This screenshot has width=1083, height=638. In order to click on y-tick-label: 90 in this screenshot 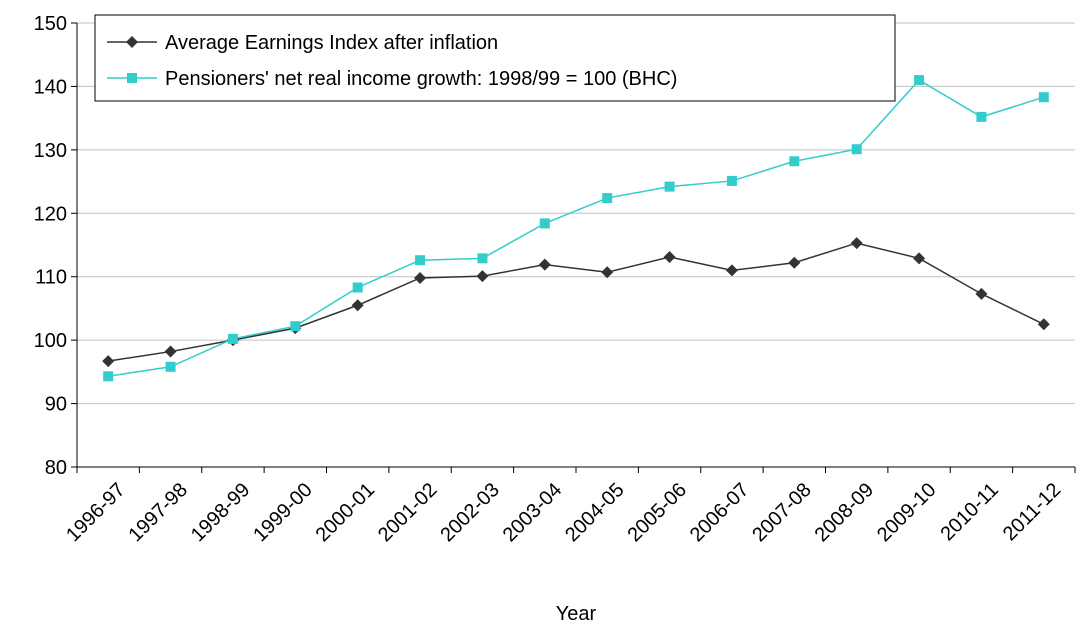, I will do `click(56, 405)`.